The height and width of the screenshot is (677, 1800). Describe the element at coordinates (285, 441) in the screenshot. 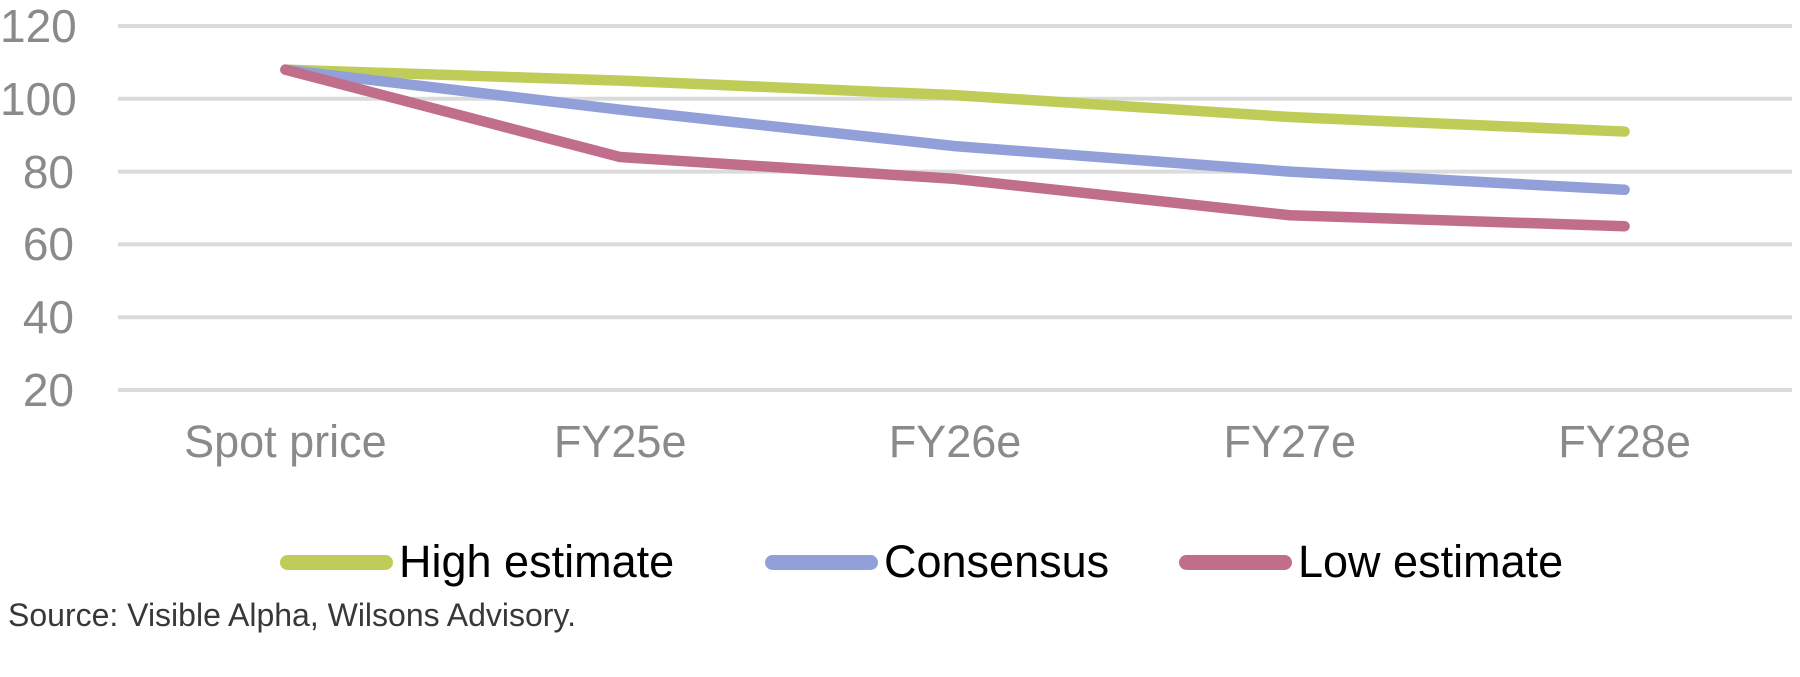

I see `x-tick-label-spot-price: Spot price` at that location.